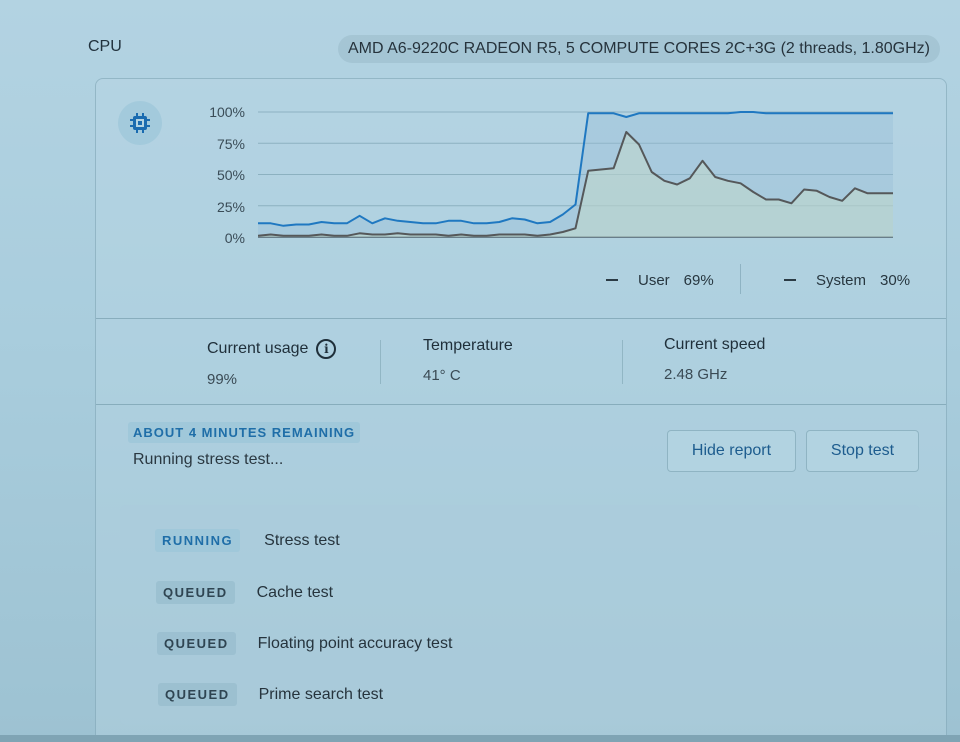 The height and width of the screenshot is (742, 960). What do you see at coordinates (468, 360) in the screenshot?
I see `stat-temperature: Temperature 41° C` at bounding box center [468, 360].